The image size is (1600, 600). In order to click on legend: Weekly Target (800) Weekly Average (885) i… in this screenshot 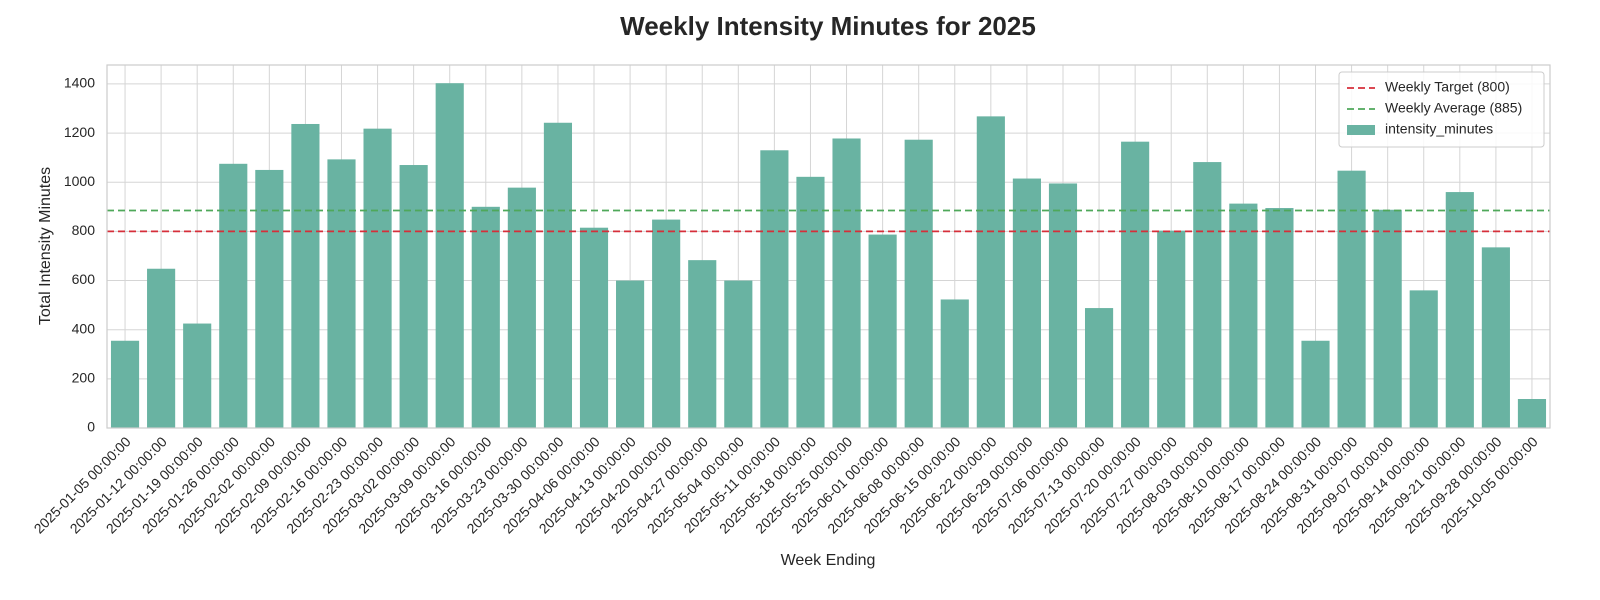, I will do `click(1441, 109)`.